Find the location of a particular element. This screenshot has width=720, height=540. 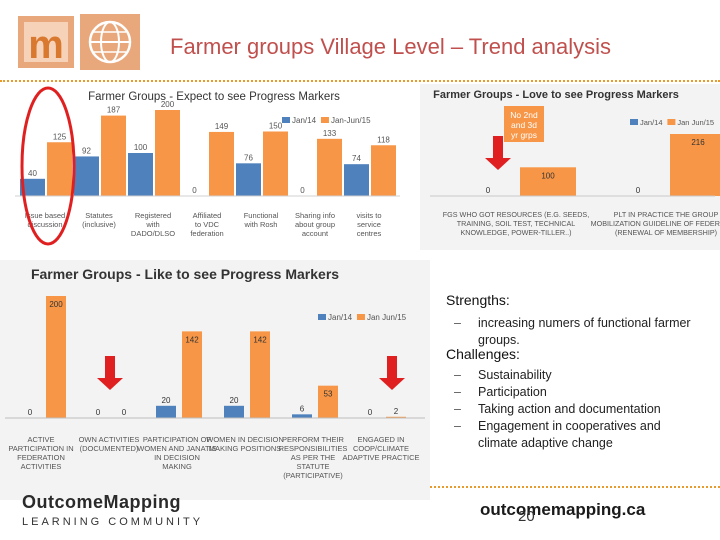

data-label: 187 is located at coordinates (114, 110).